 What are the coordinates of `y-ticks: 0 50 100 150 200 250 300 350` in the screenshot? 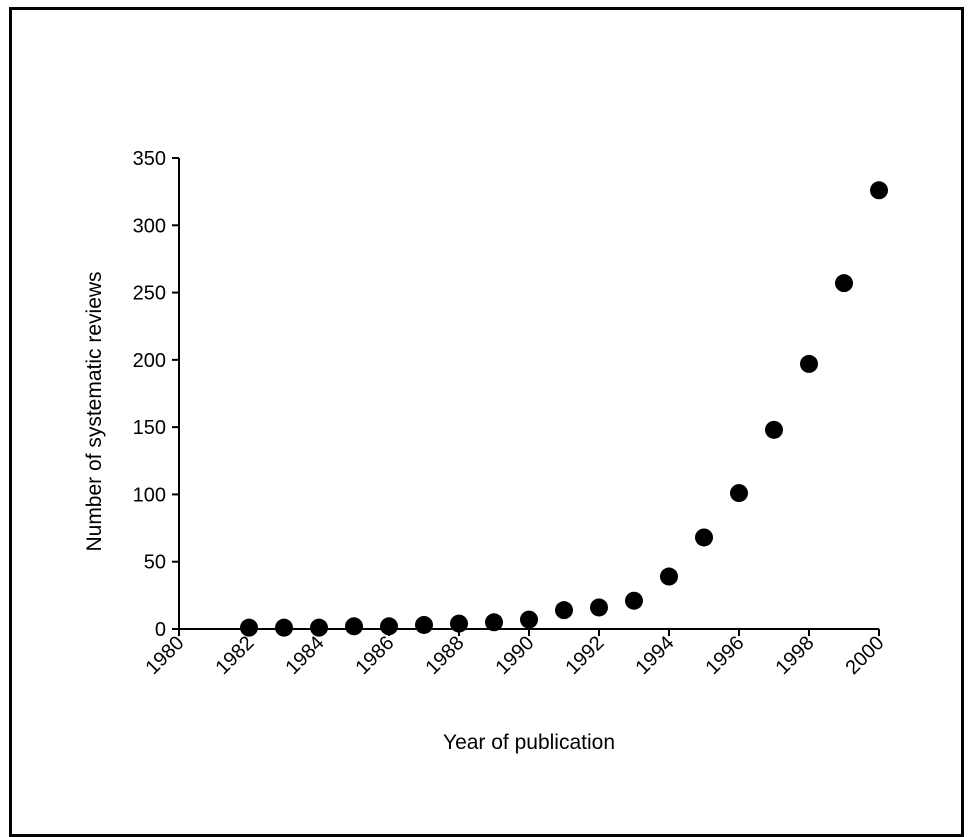 It's located at (156, 394).